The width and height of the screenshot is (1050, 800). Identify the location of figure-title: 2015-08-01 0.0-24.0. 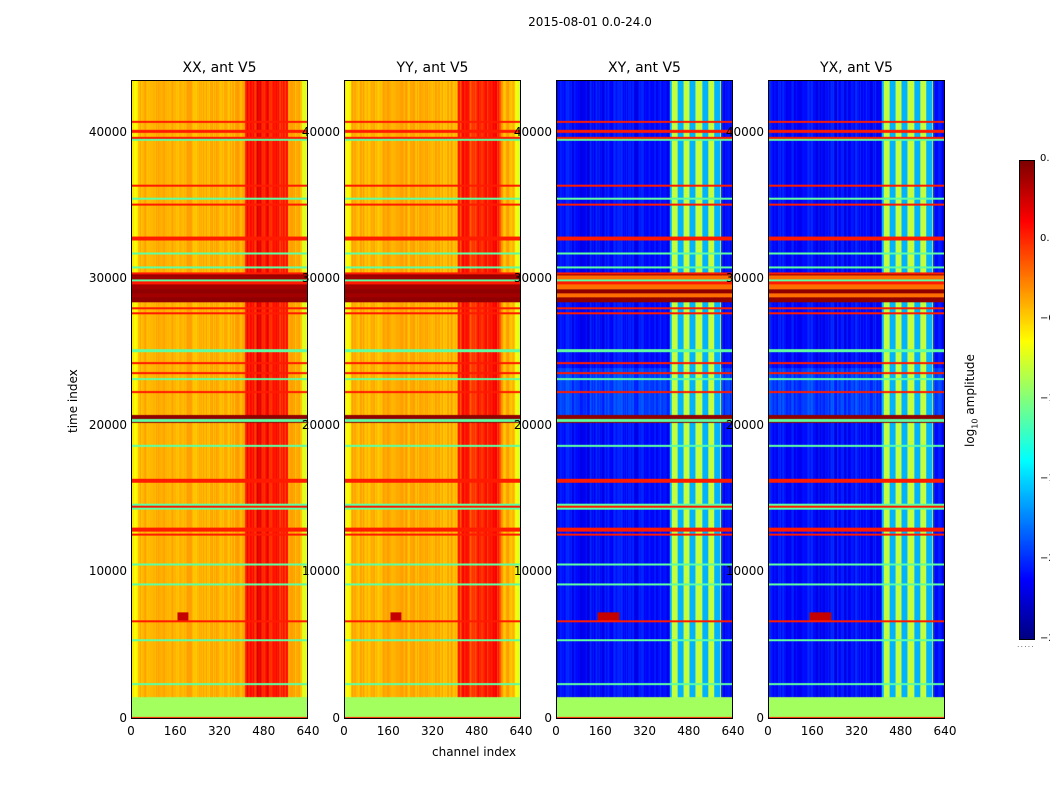
(590, 22).